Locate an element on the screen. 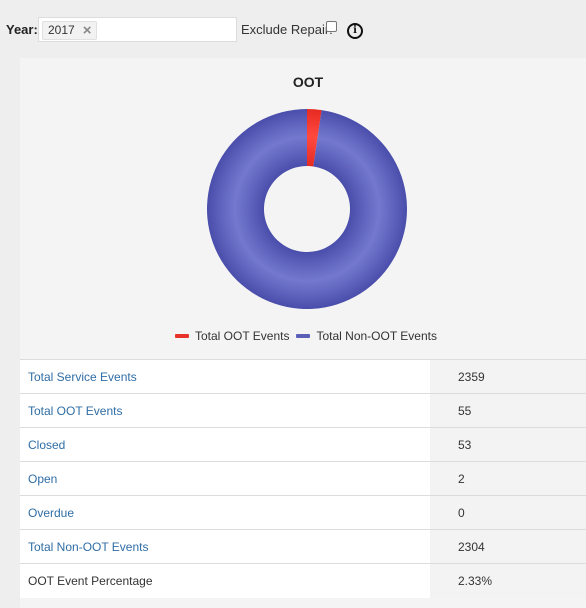 The width and height of the screenshot is (586, 608). legend-item-non-oot: Total Non-OOT Events is located at coordinates (366, 336).